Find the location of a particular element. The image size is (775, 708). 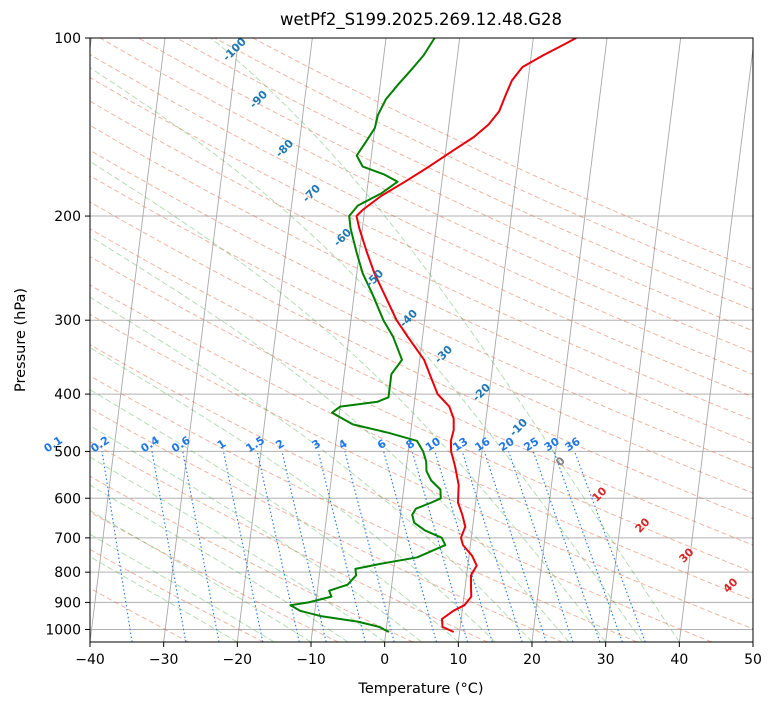

x-axis-title: Temperature (°C) is located at coordinates (420, 689).